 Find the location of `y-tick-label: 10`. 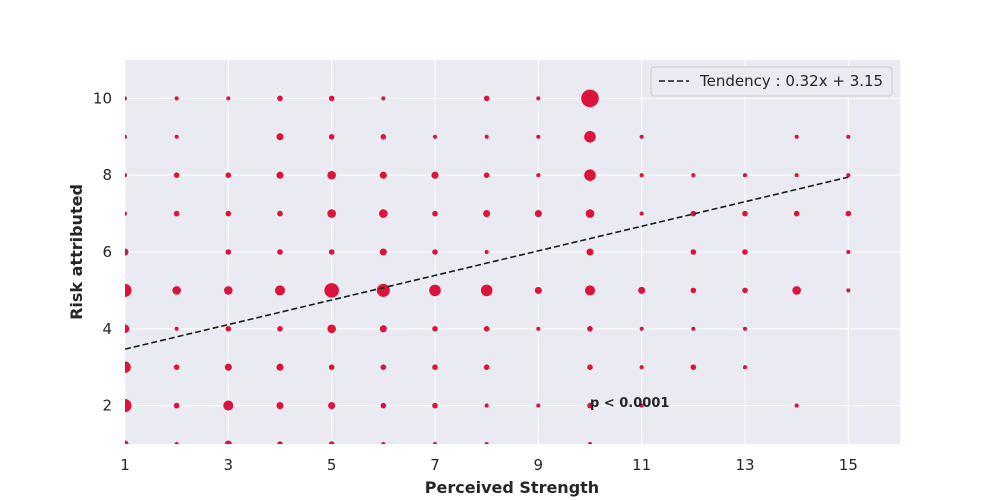

y-tick-label: 10 is located at coordinates (102, 98).